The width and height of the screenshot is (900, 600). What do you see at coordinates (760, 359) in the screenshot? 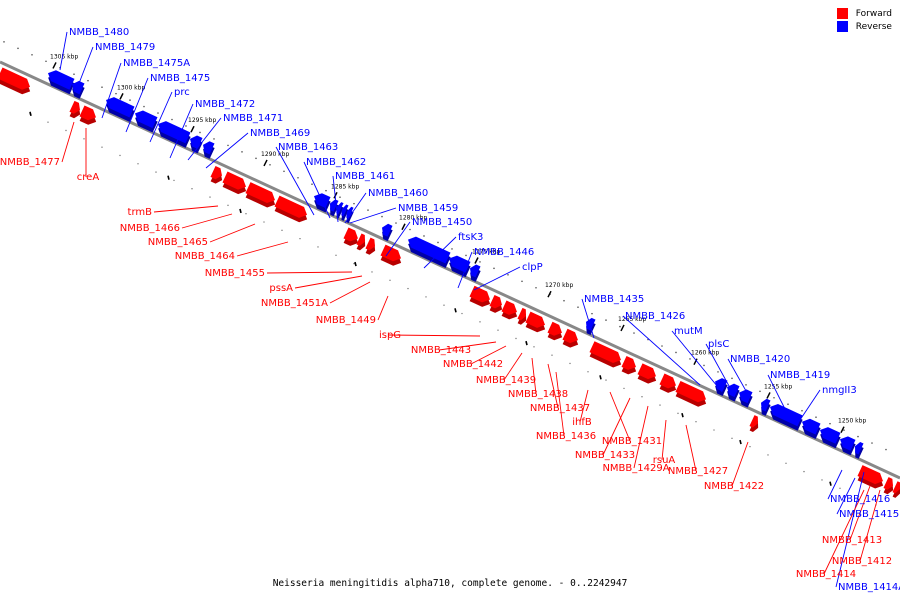
I see `gene-label: NMBB_1420` at bounding box center [760, 359].